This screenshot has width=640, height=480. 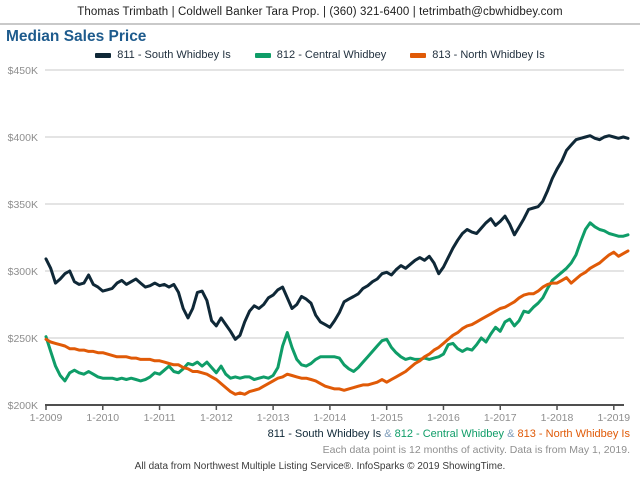 What do you see at coordinates (76, 36) in the screenshot?
I see `page-title: Median Sales Price` at bounding box center [76, 36].